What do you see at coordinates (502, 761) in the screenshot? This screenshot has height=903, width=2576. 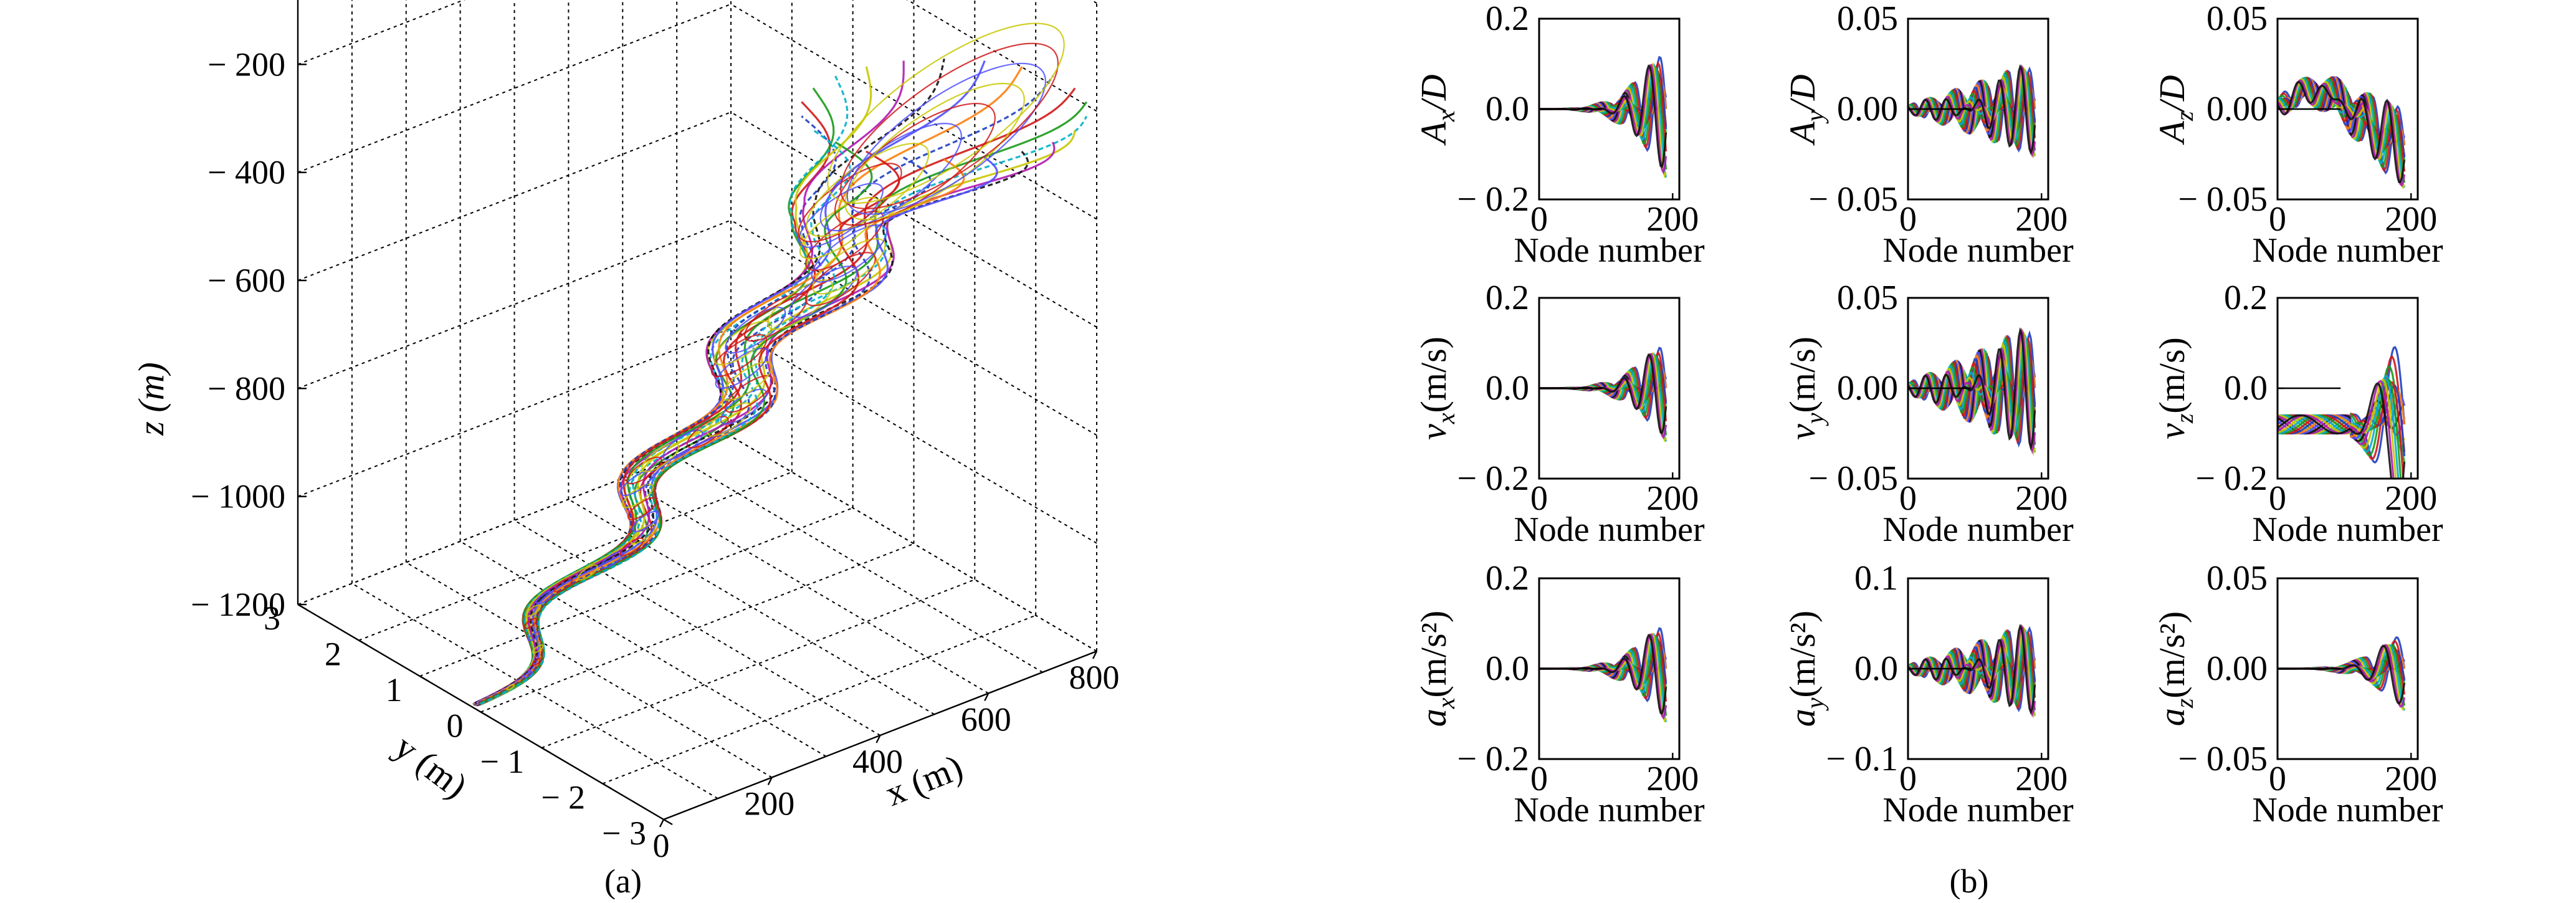 I see `y-tick-label: − 1` at bounding box center [502, 761].